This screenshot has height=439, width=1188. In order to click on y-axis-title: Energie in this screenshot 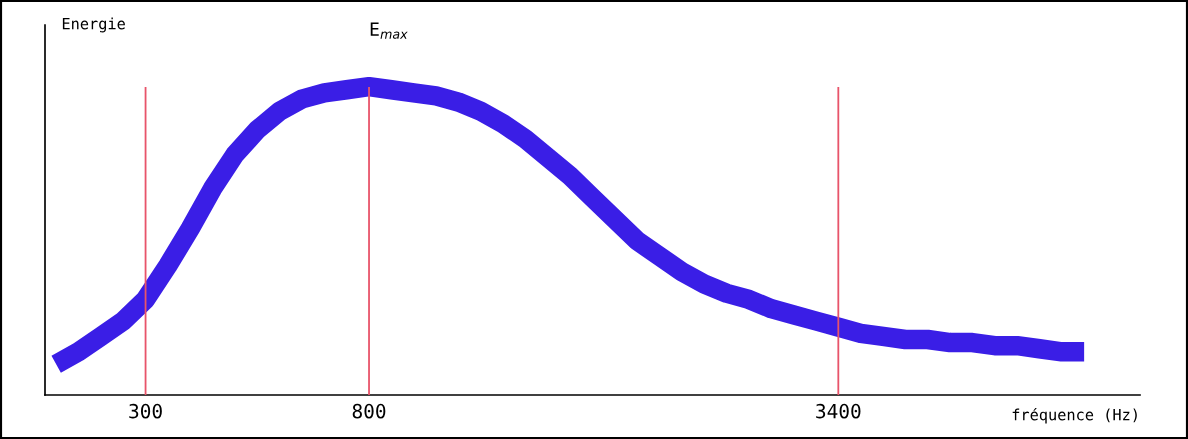, I will do `click(93, 25)`.